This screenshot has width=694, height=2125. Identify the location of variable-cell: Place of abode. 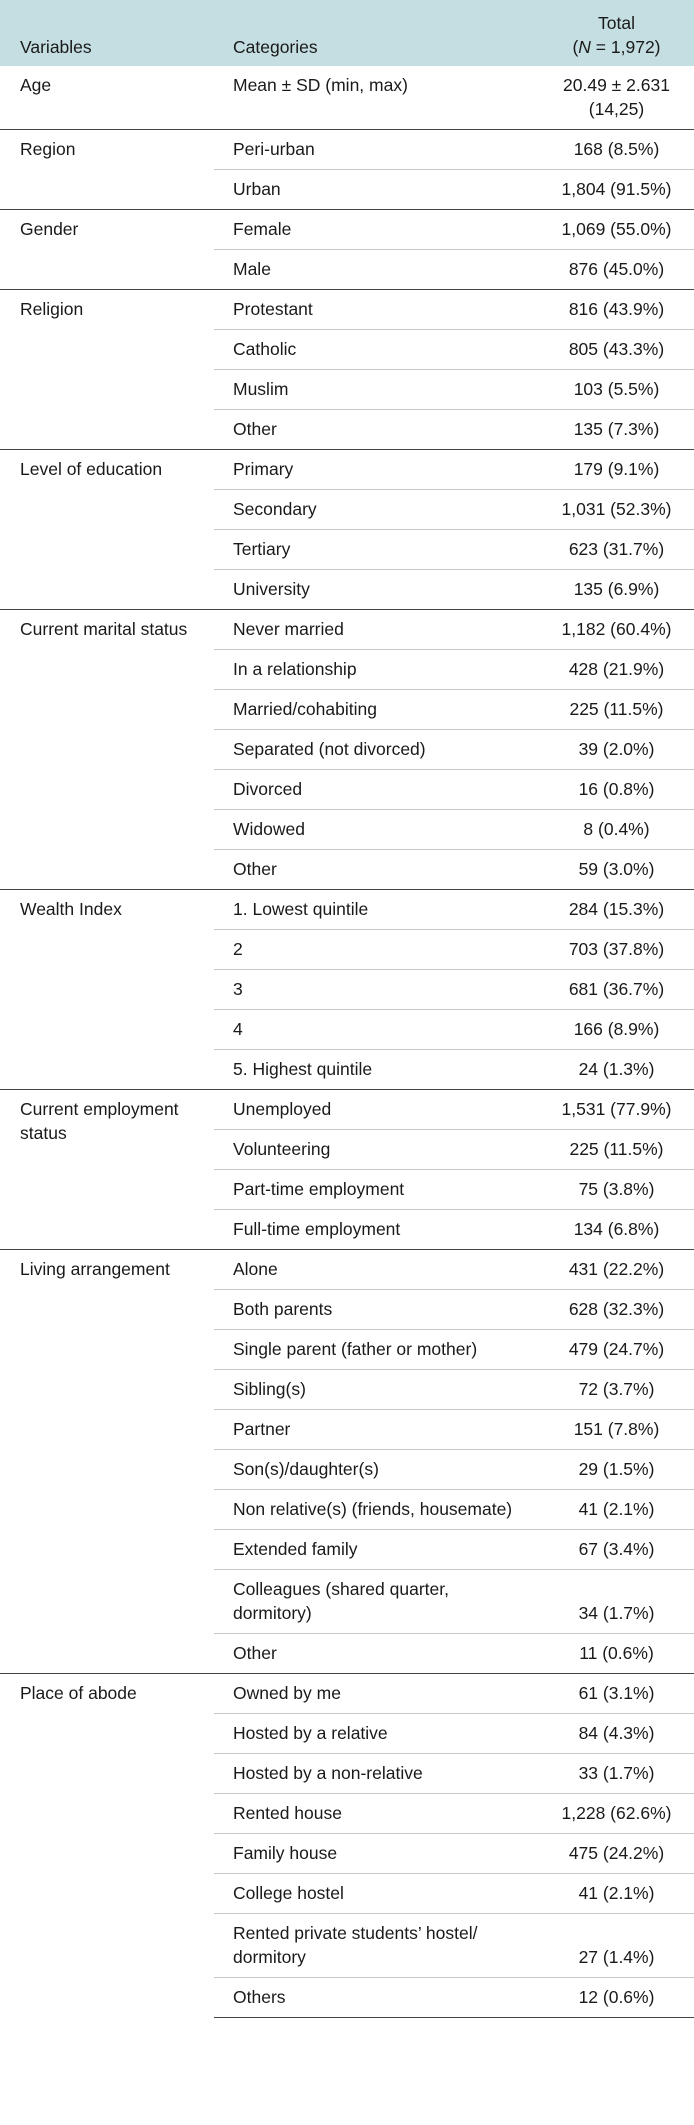
(107, 1845).